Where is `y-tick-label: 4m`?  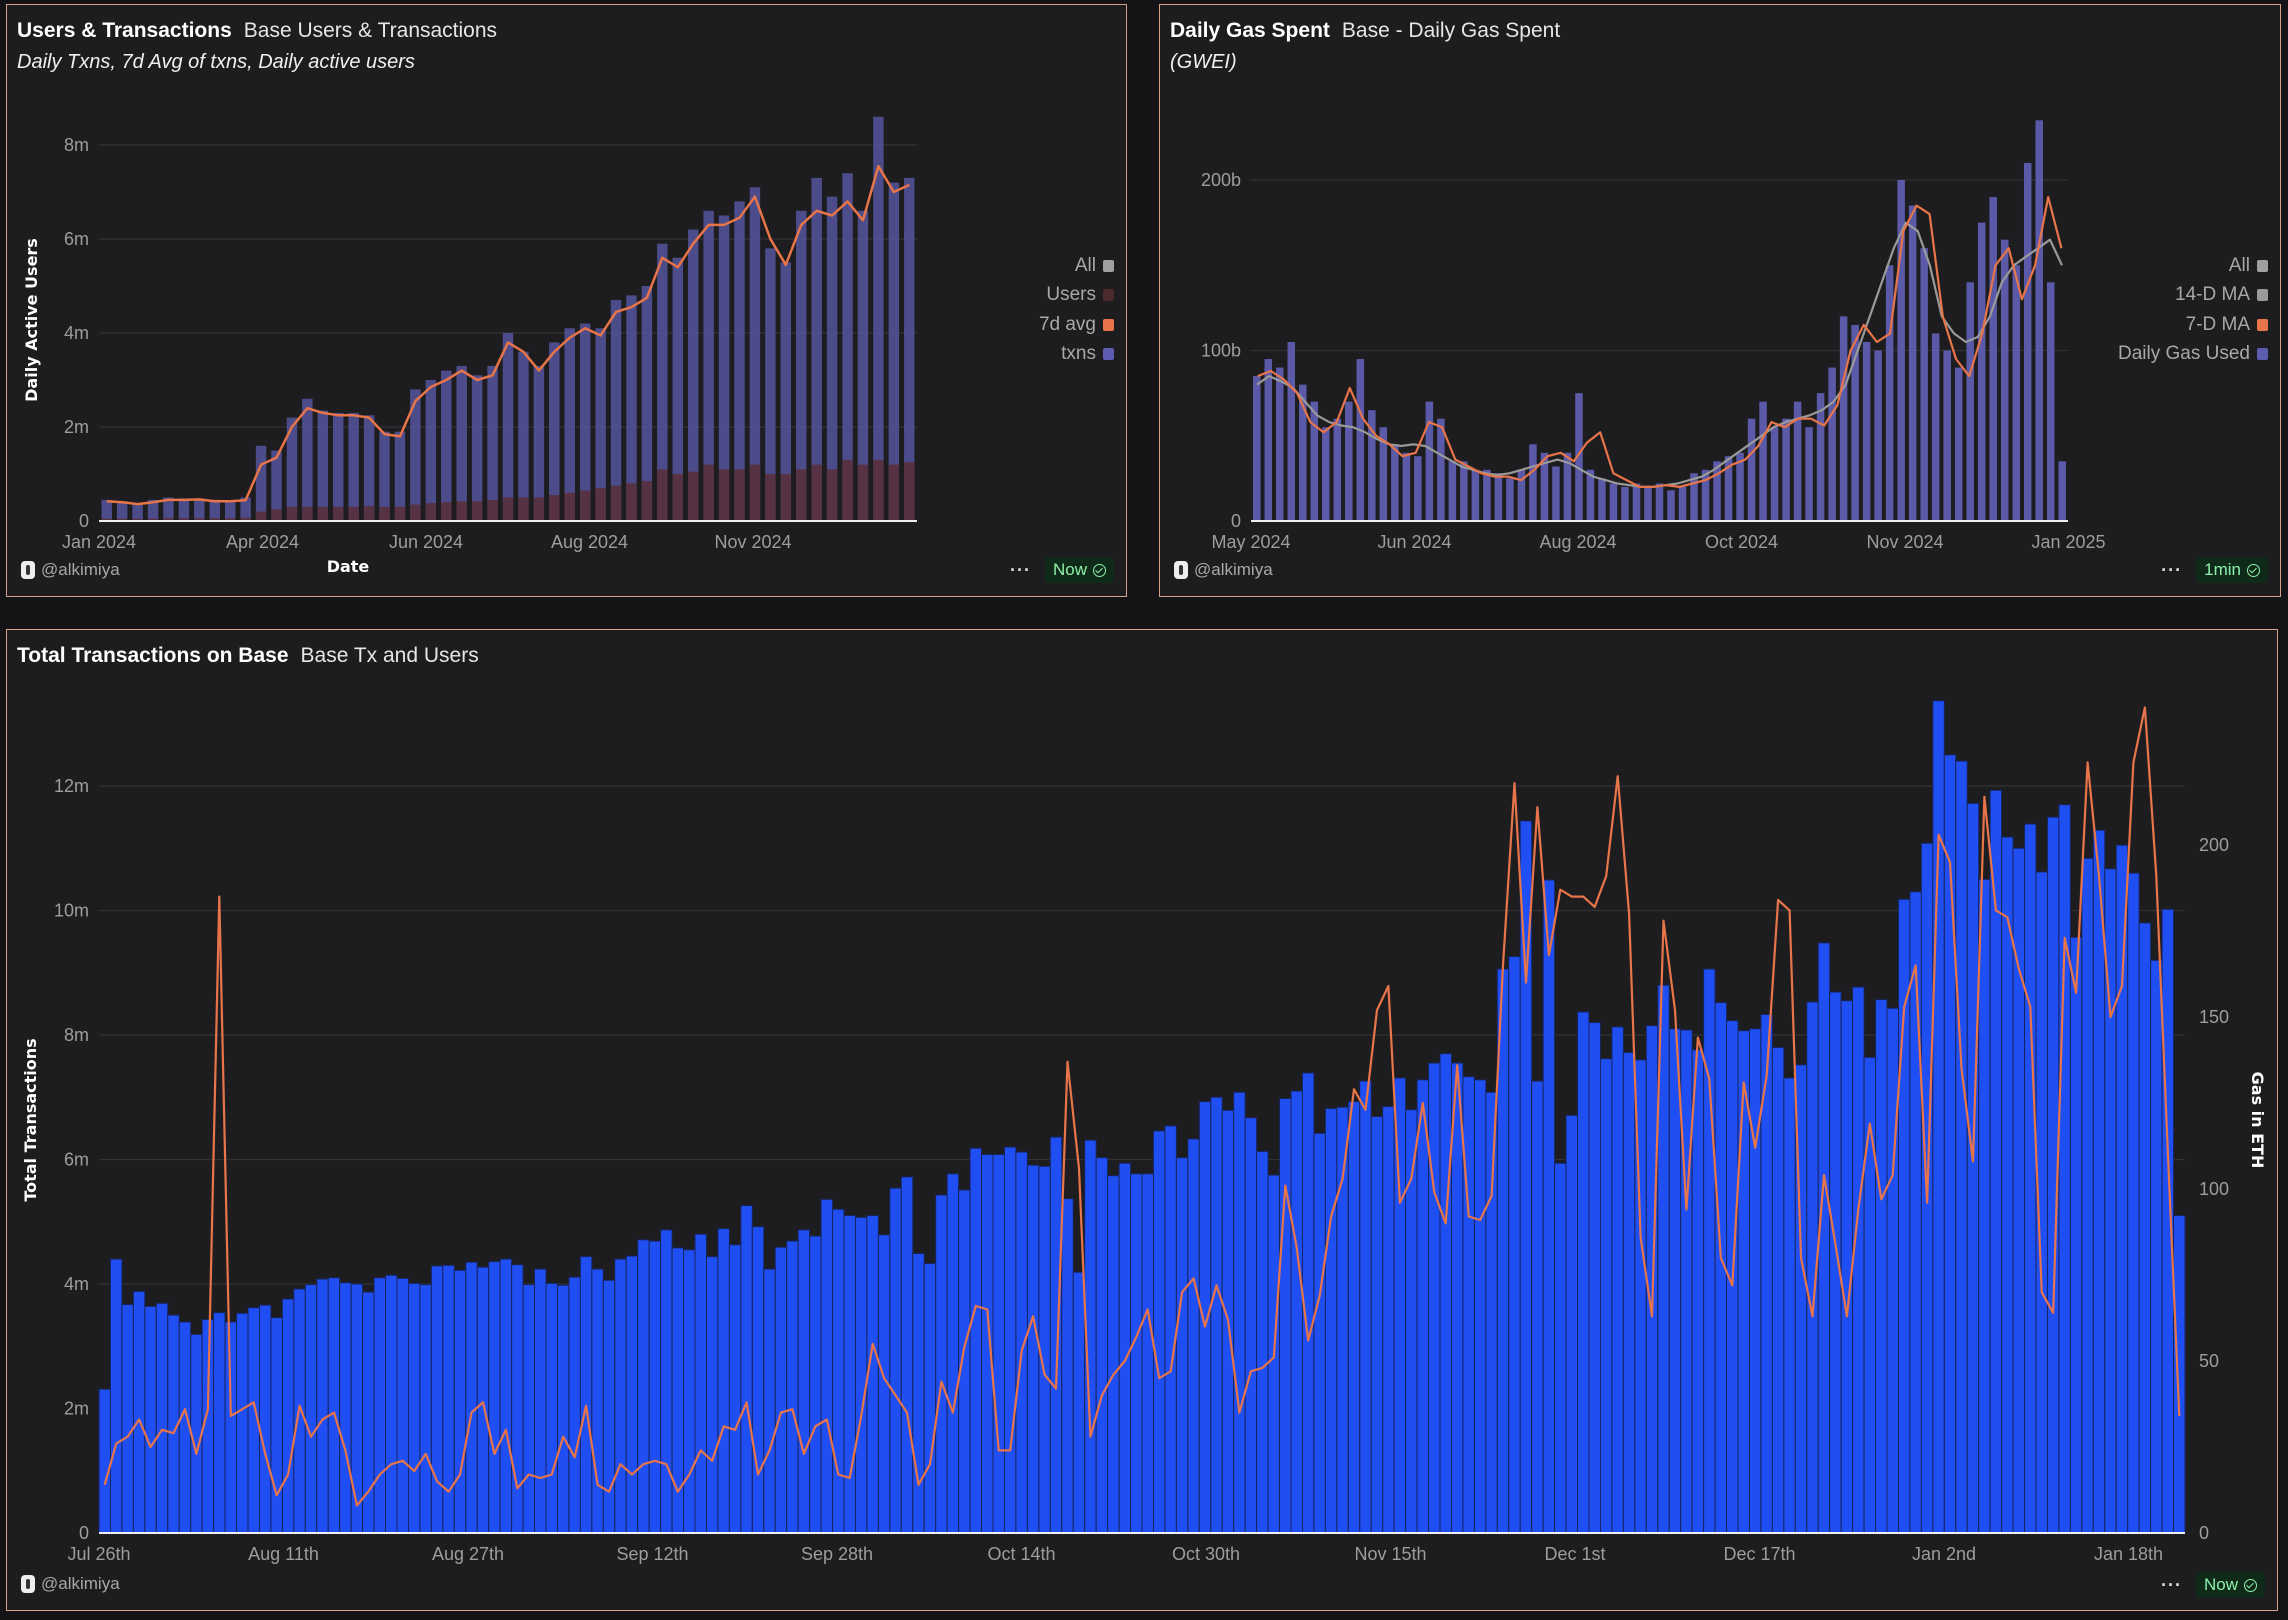 y-tick-label: 4m is located at coordinates (76, 1284).